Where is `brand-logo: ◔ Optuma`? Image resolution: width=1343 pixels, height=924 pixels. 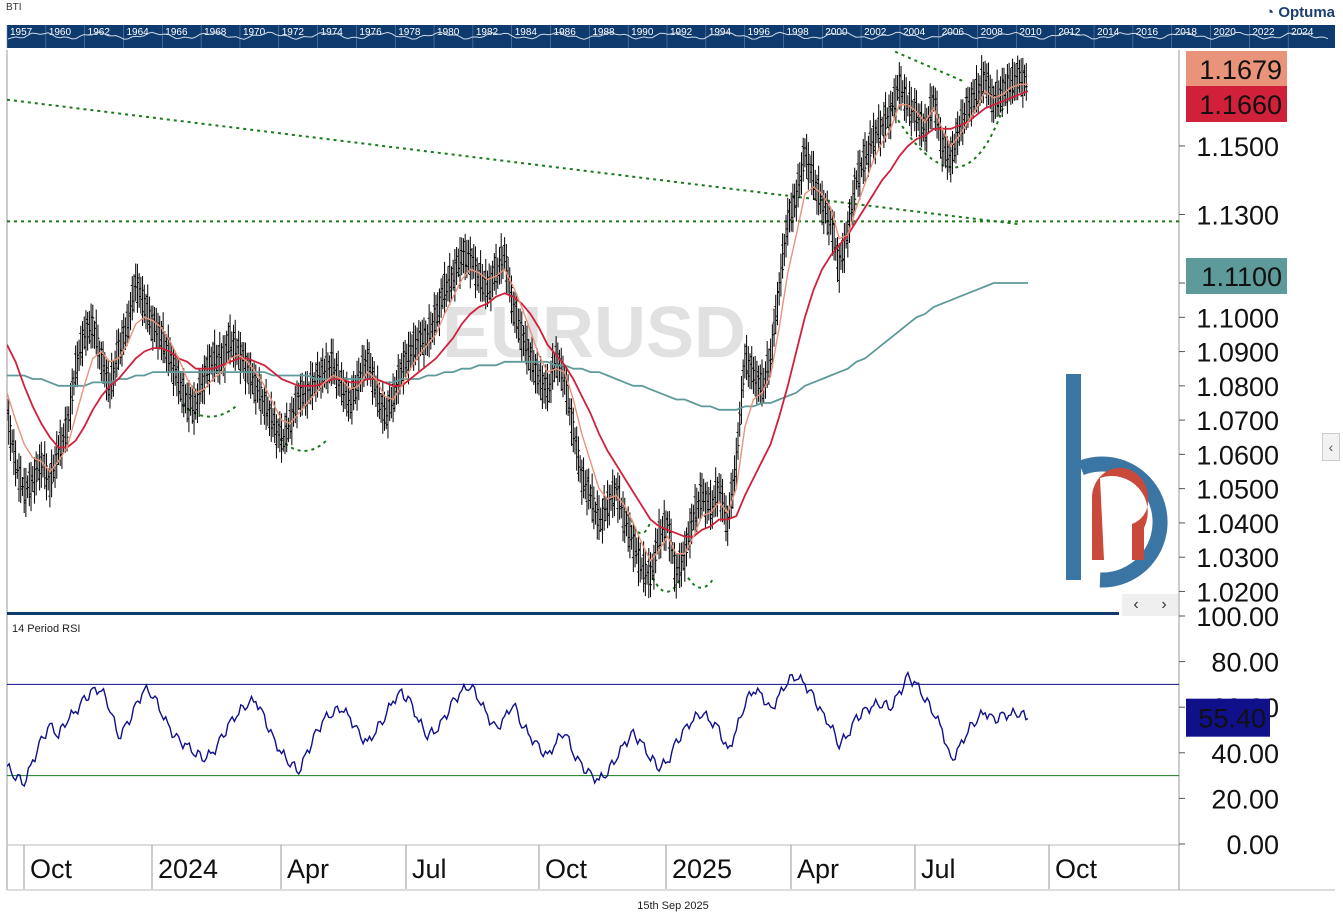
brand-logo: ◔ Optuma is located at coordinates (1300, 12).